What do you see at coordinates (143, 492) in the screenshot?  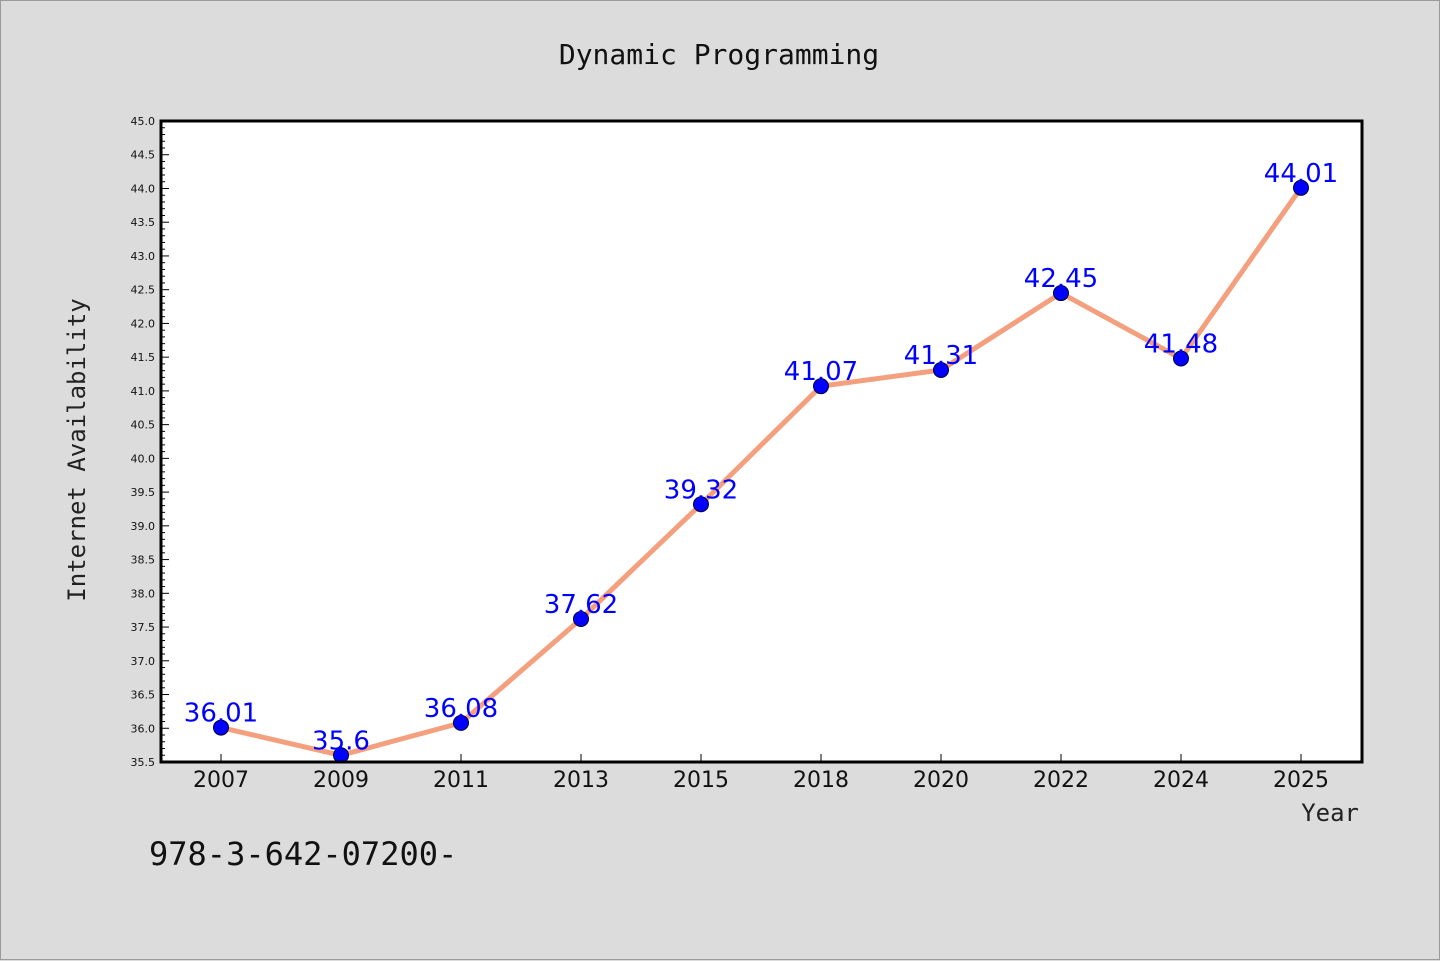 I see `y-tick-label: 39.5` at bounding box center [143, 492].